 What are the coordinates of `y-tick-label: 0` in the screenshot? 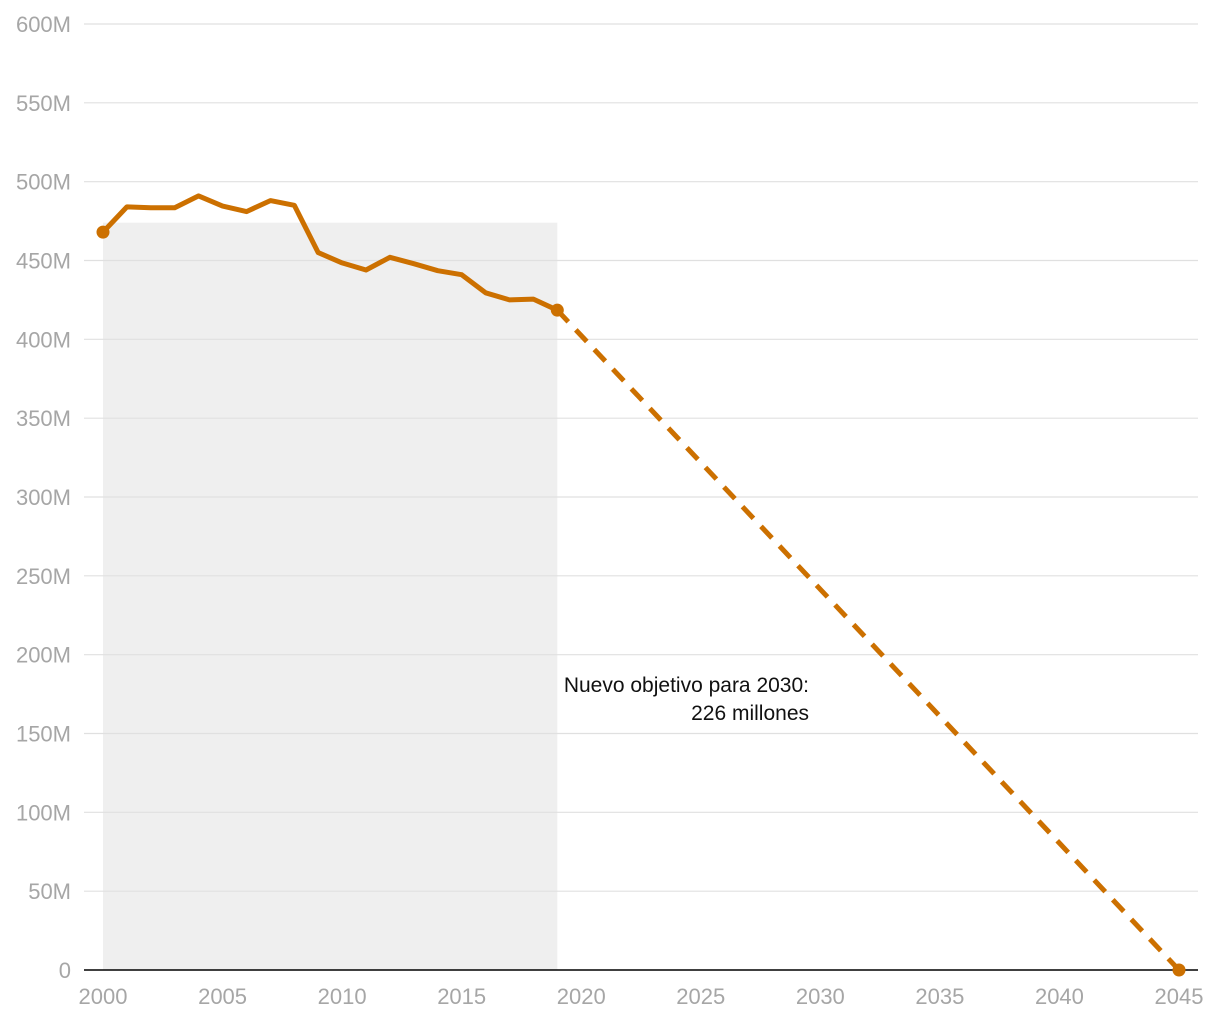 It's located at (65, 970).